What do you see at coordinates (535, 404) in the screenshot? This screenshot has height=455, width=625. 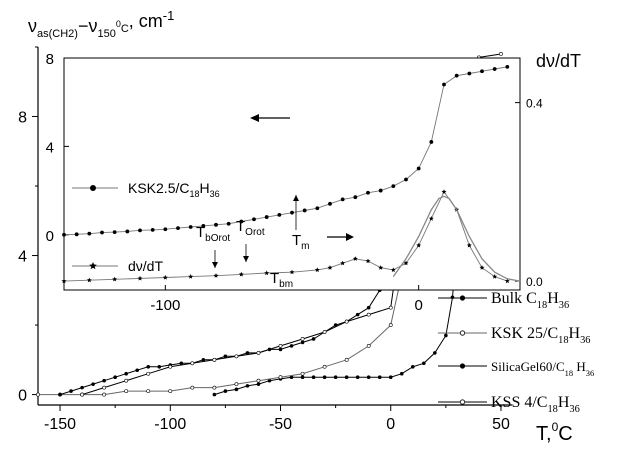 I see `legend-label-3: KSS 4/C18H36` at bounding box center [535, 404].